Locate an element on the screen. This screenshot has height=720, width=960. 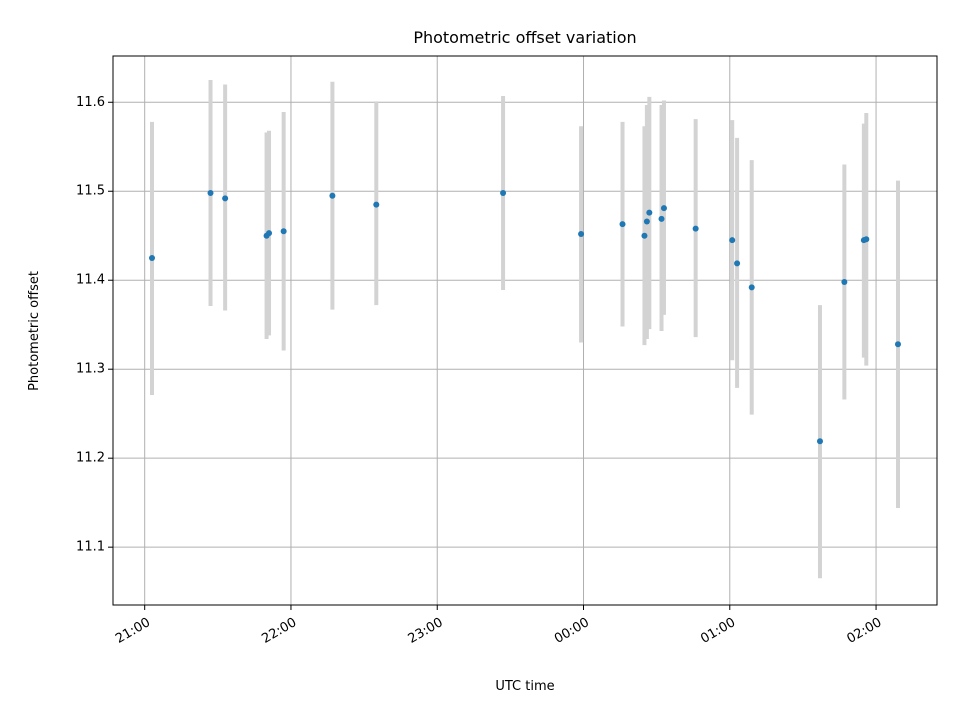
x-axis-label: UTC time is located at coordinates (524, 686).